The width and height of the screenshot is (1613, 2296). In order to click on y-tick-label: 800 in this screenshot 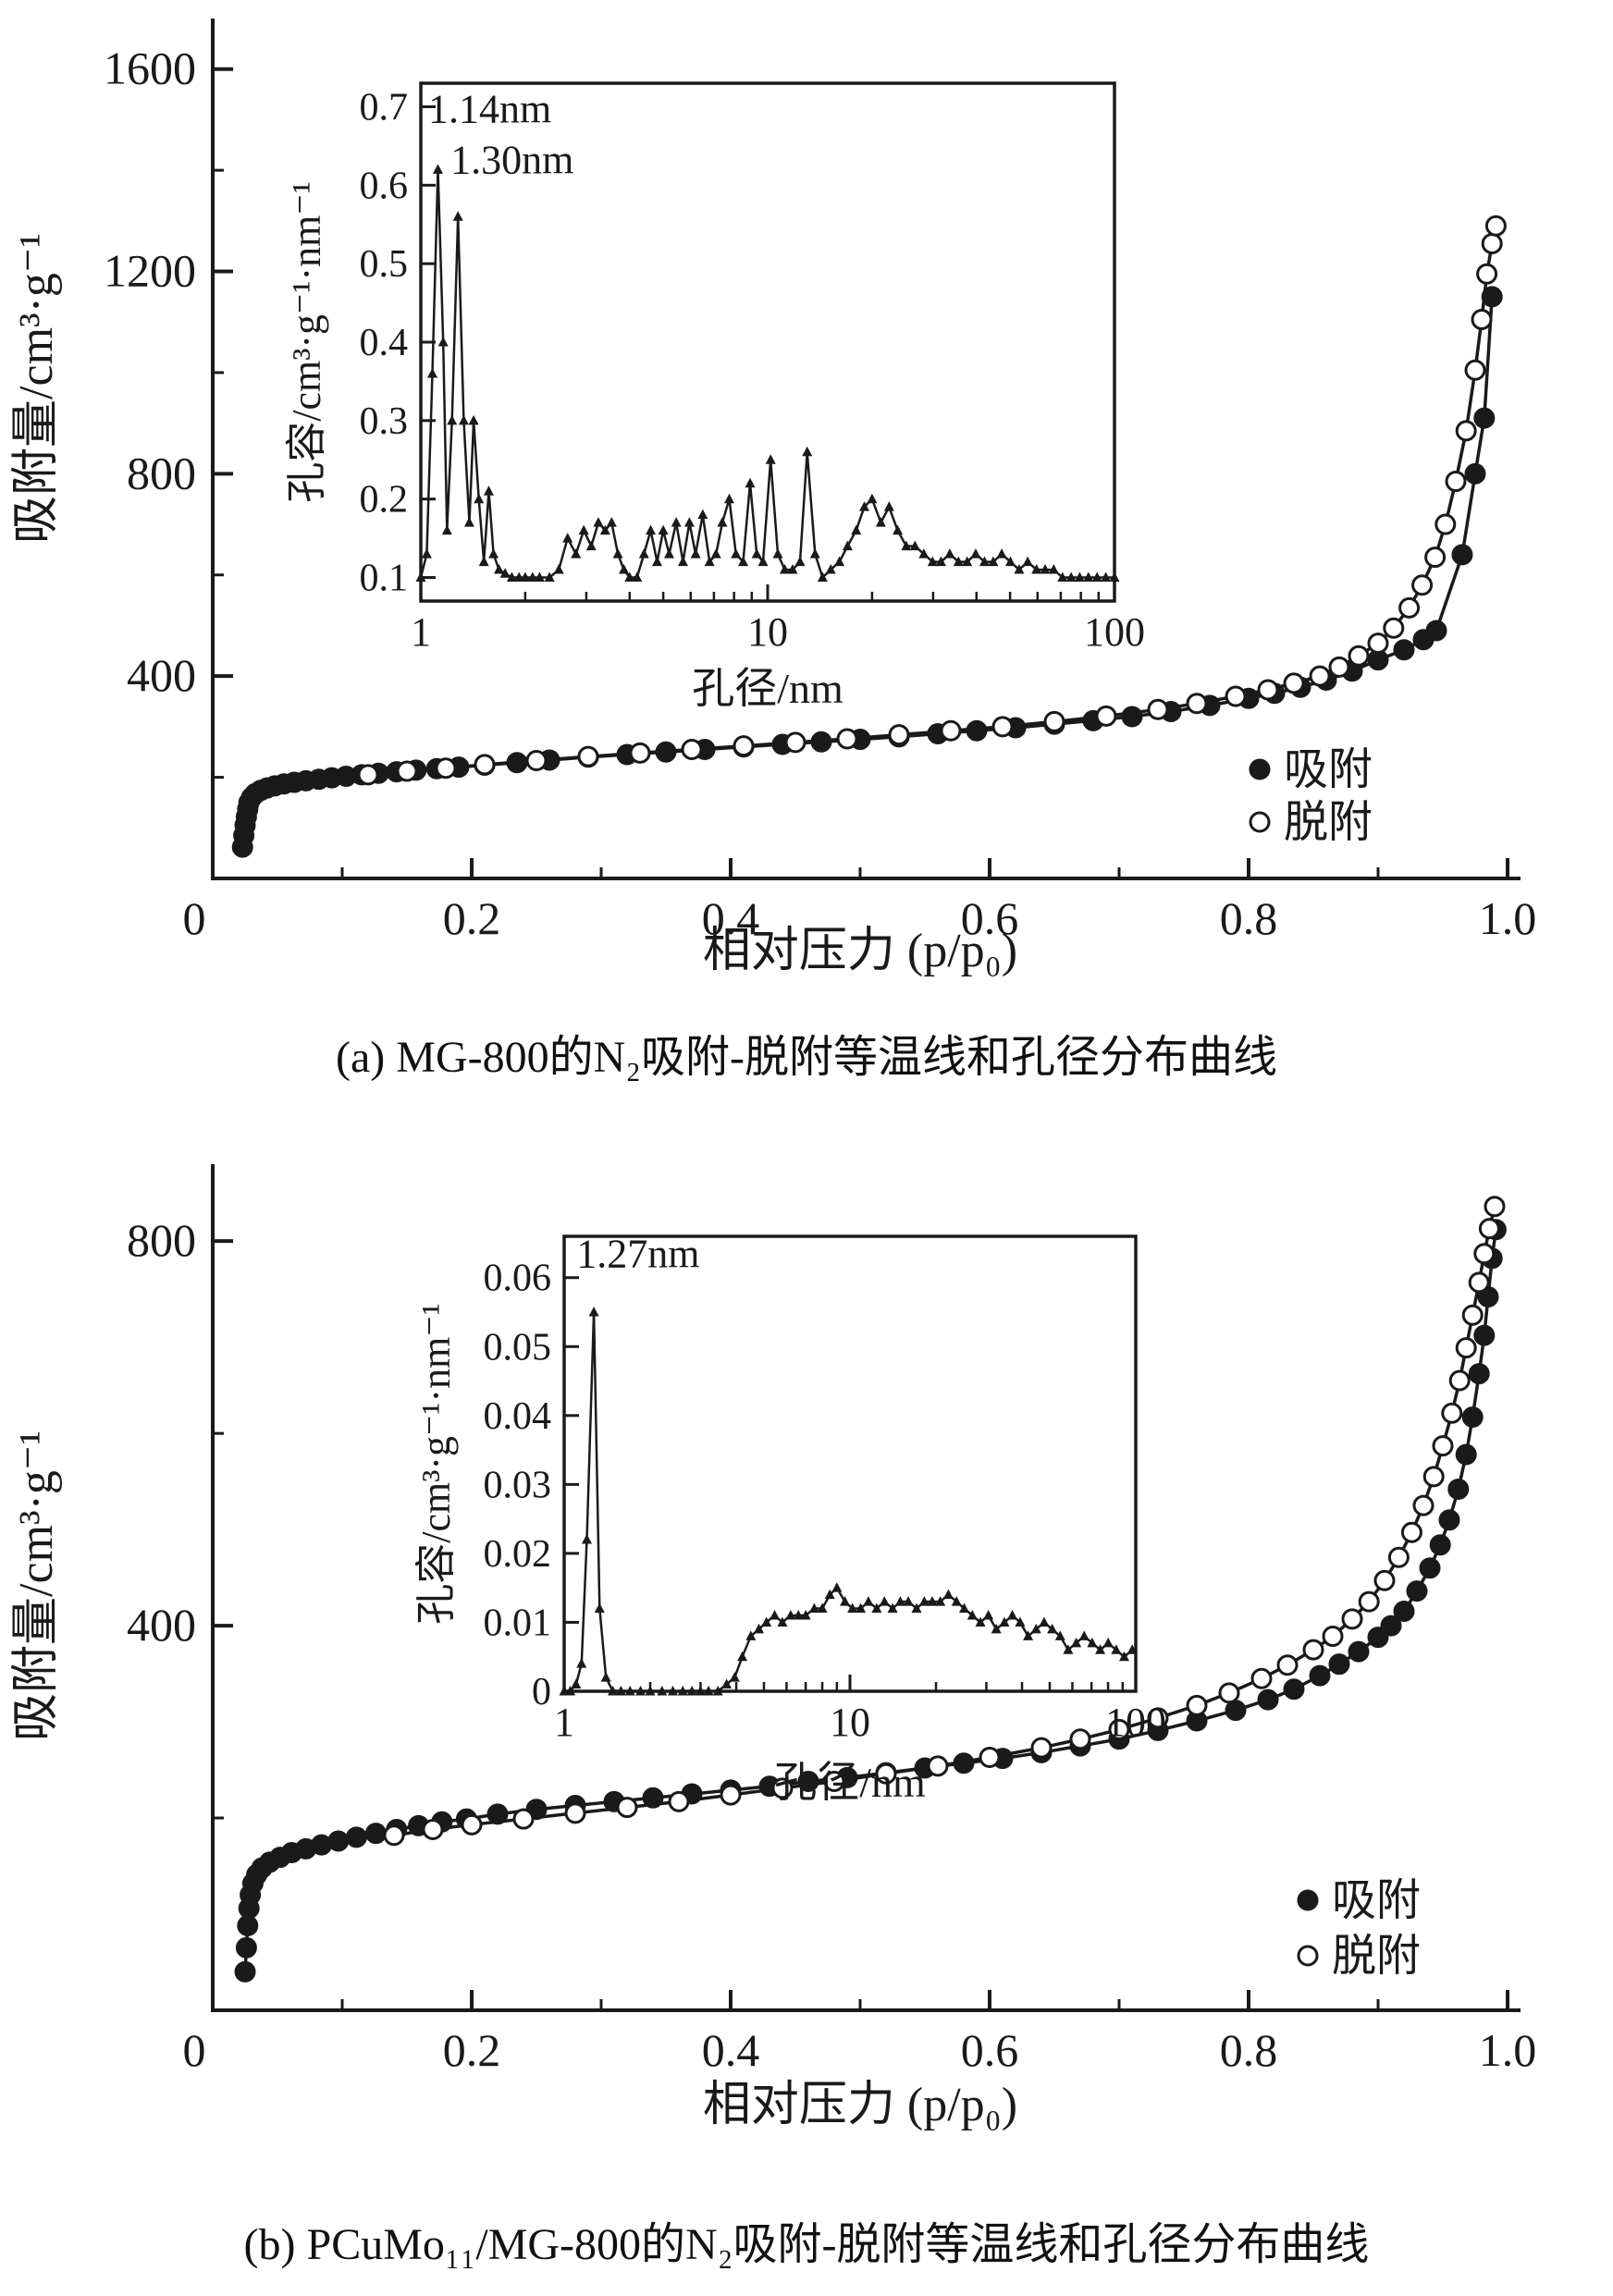, I will do `click(161, 472)`.